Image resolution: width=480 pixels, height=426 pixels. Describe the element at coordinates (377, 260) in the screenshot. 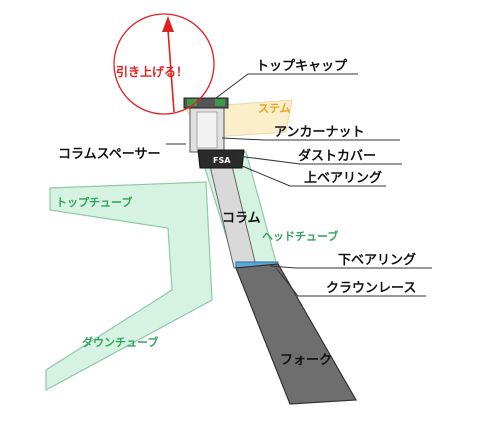

I see `label-lower-bearing: 下ベアリング` at that location.